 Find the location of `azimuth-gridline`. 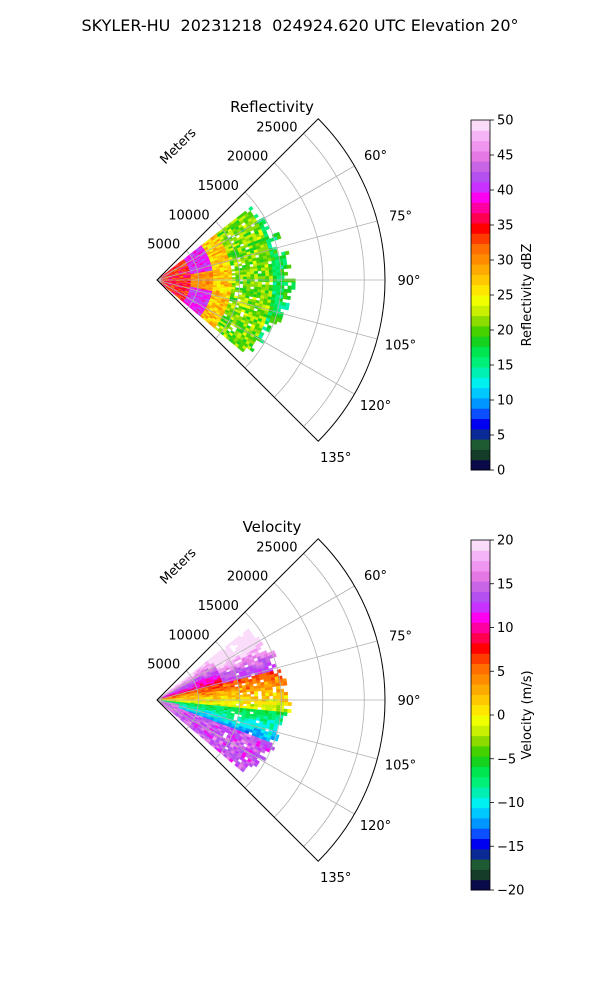

azimuth-gridline is located at coordinates (255, 757).